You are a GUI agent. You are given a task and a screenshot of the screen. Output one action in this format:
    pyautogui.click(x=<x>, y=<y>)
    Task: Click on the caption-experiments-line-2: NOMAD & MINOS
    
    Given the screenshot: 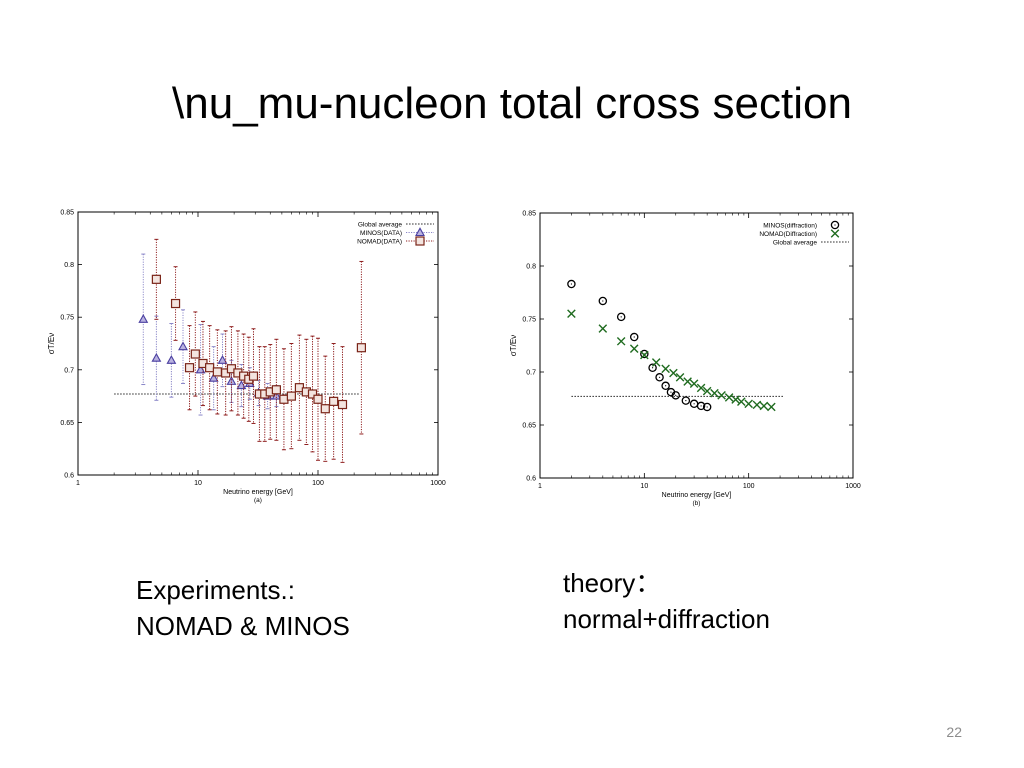 What is the action you would take?
    pyautogui.click(x=243, y=626)
    